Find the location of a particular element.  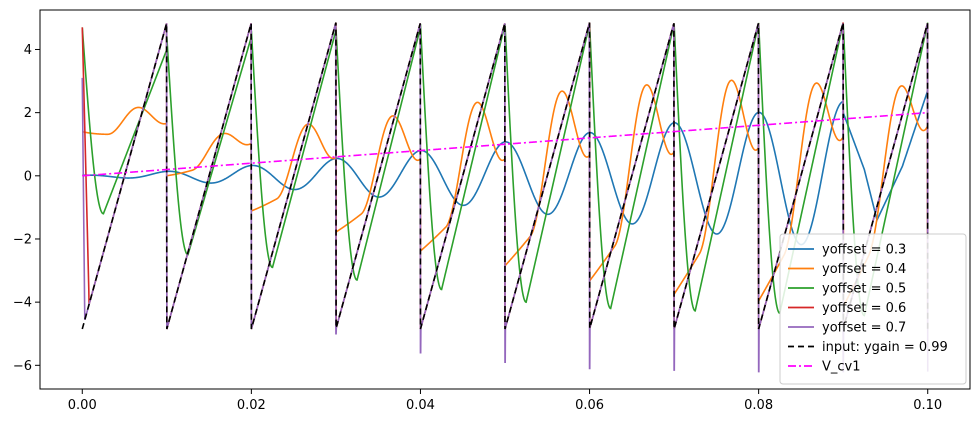

x-tick-label: 0.00 is located at coordinates (82, 405).